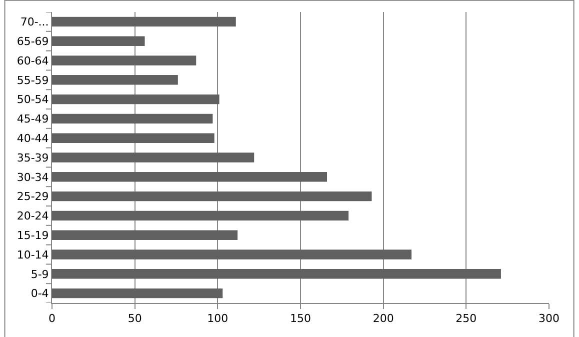 The width and height of the screenshot is (579, 337). Describe the element at coordinates (466, 319) in the screenshot. I see `x-tick-label: 250` at that location.